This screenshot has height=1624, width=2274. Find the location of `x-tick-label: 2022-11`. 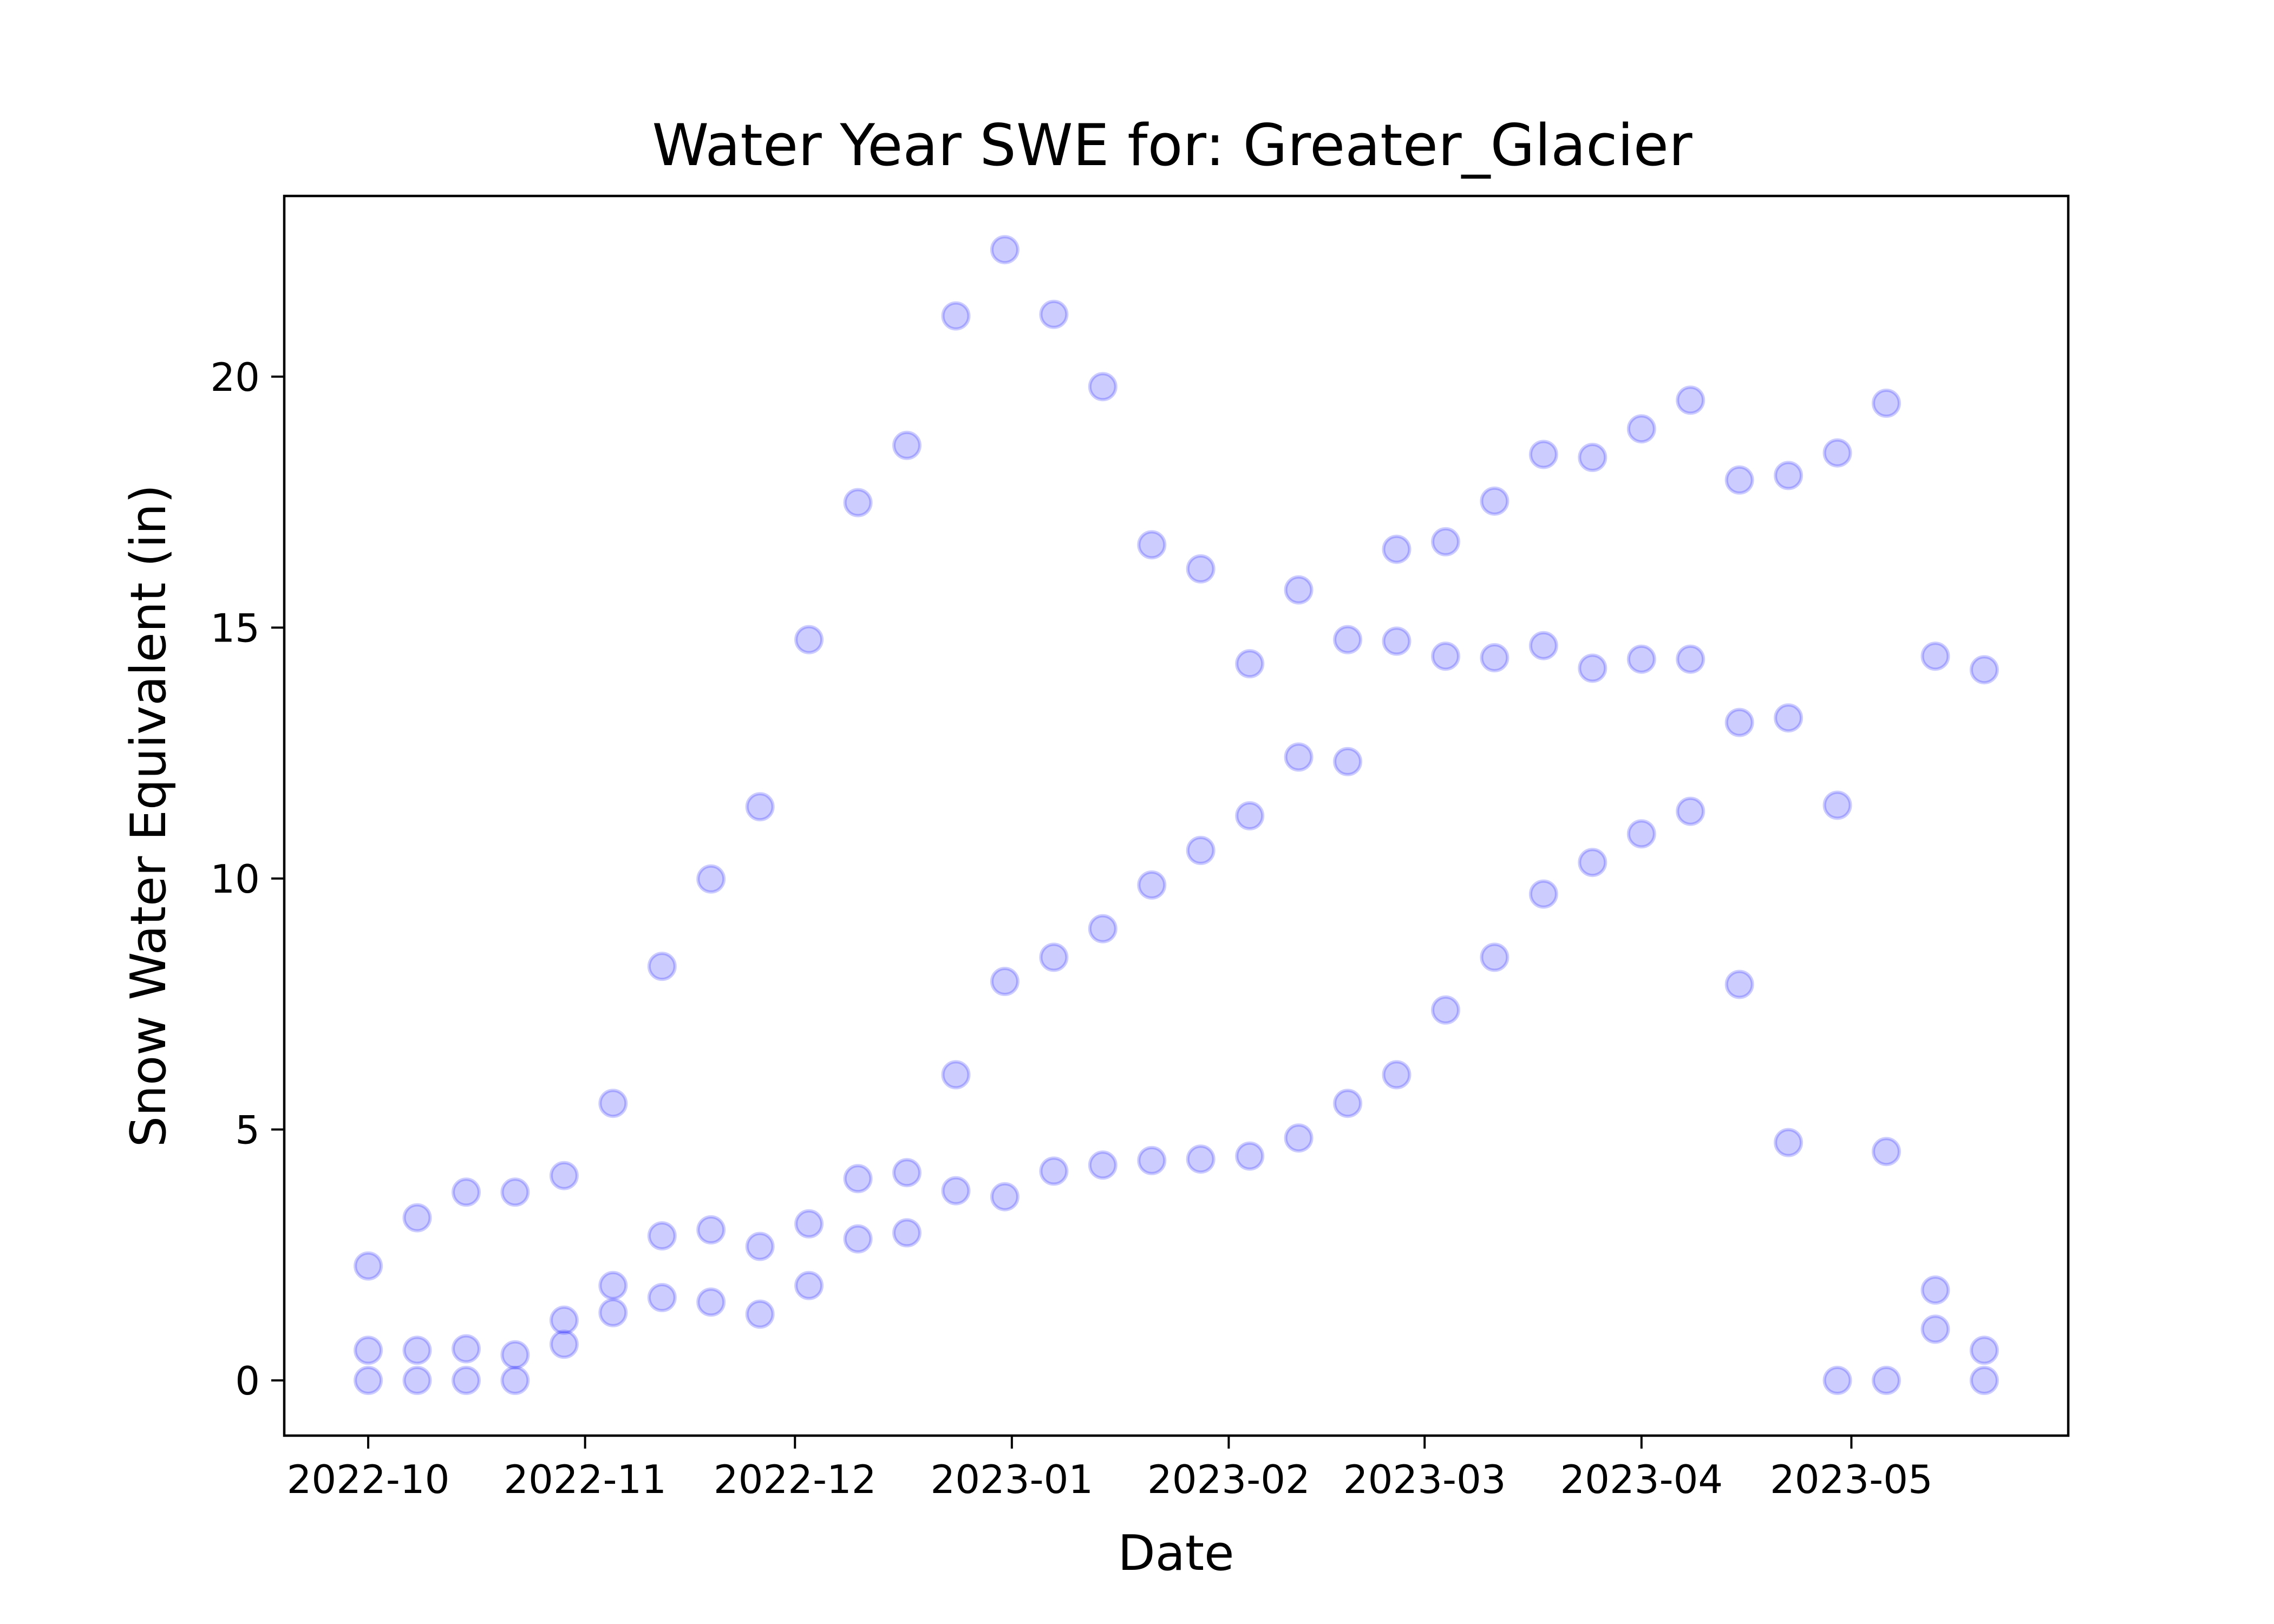

x-tick-label: 2022-11 is located at coordinates (585, 1479).